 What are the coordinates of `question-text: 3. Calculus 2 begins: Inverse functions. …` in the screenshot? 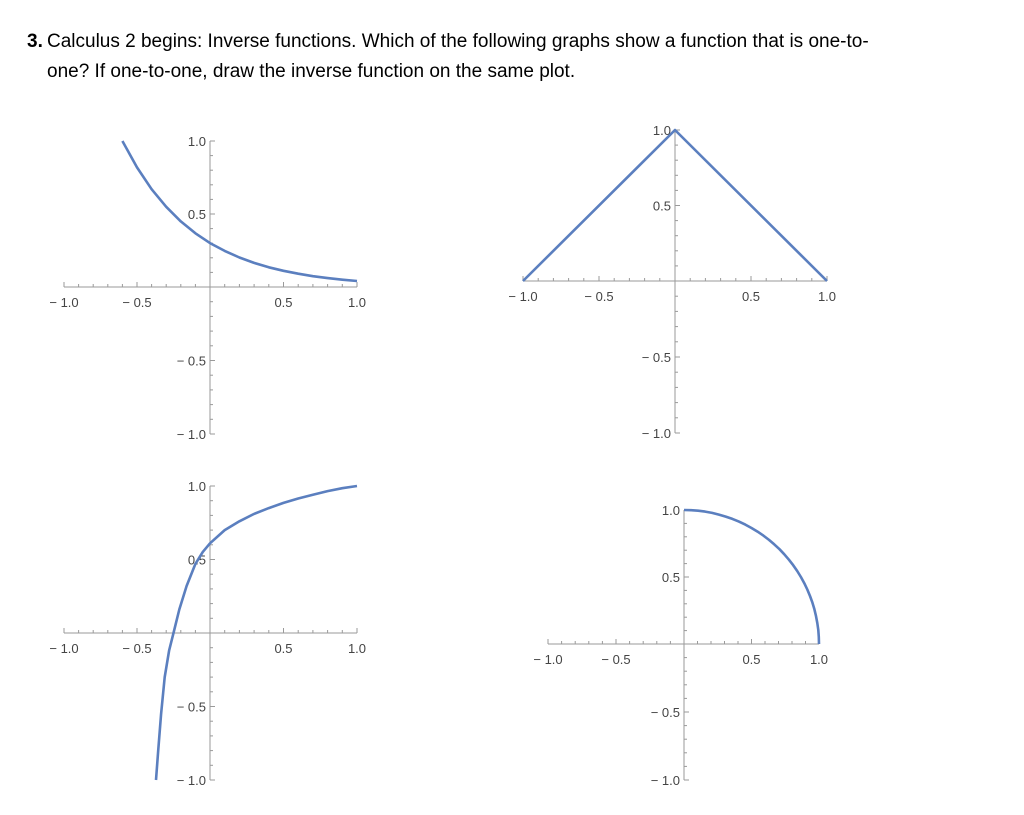 It's located at (517, 57).